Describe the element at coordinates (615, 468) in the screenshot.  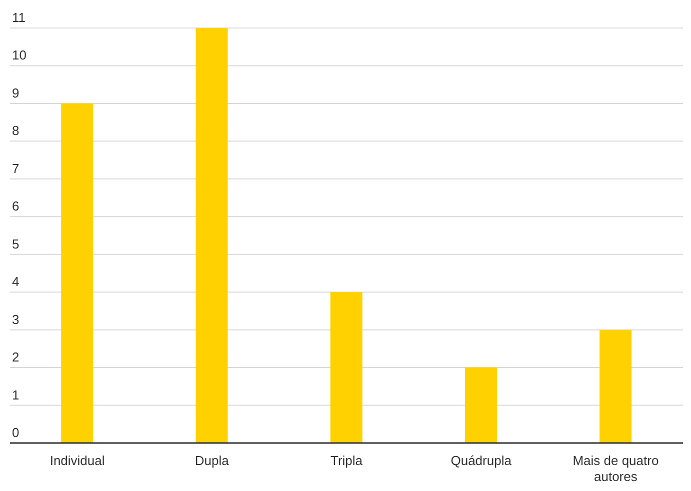
I see `x-tick-label: Mais de quatro autores` at that location.